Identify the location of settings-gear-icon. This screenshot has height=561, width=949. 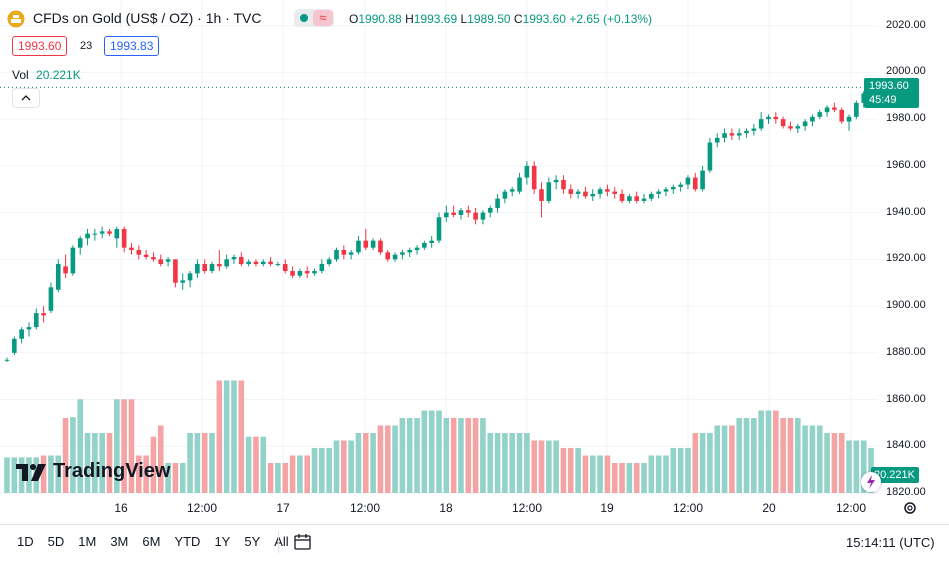
(911, 509).